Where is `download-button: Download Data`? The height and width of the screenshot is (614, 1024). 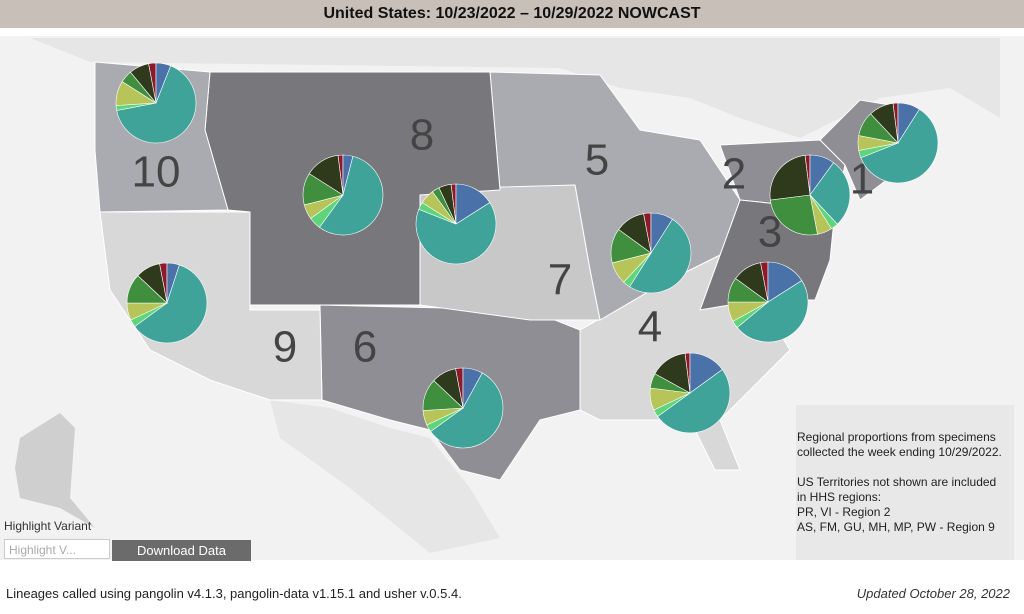
download-button: Download Data is located at coordinates (181, 550).